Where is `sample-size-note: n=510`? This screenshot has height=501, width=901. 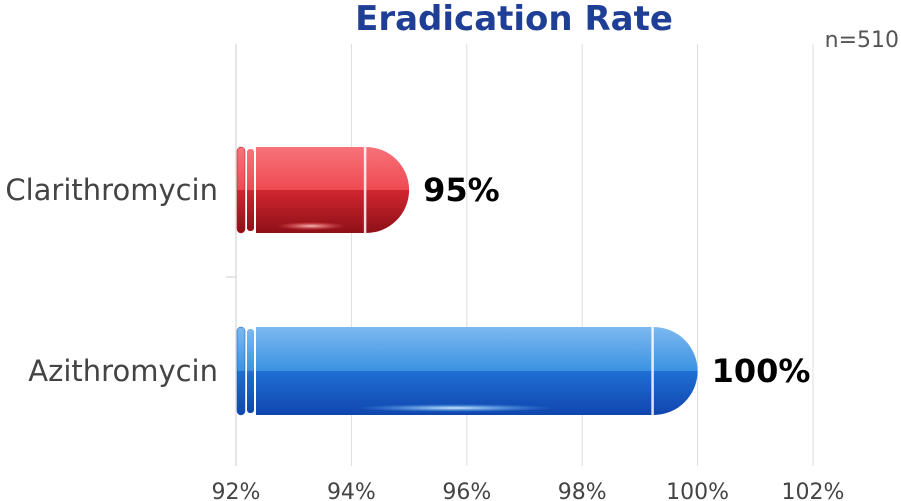
sample-size-note: n=510 is located at coordinates (862, 40).